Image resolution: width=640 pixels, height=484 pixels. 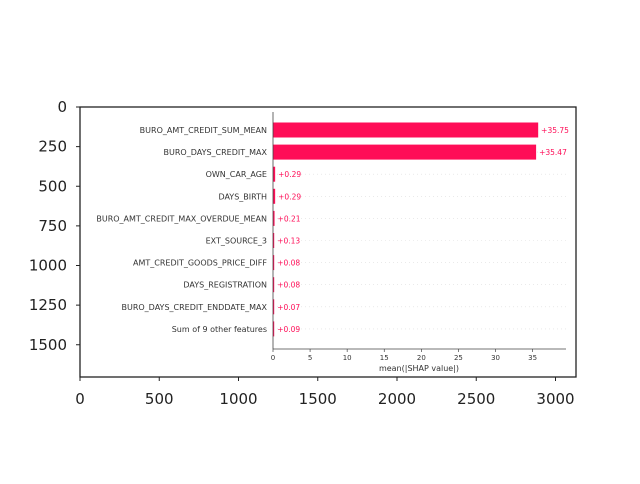 What do you see at coordinates (242, 196) in the screenshot?
I see `category-label: DAYS_BIRTH` at bounding box center [242, 196].